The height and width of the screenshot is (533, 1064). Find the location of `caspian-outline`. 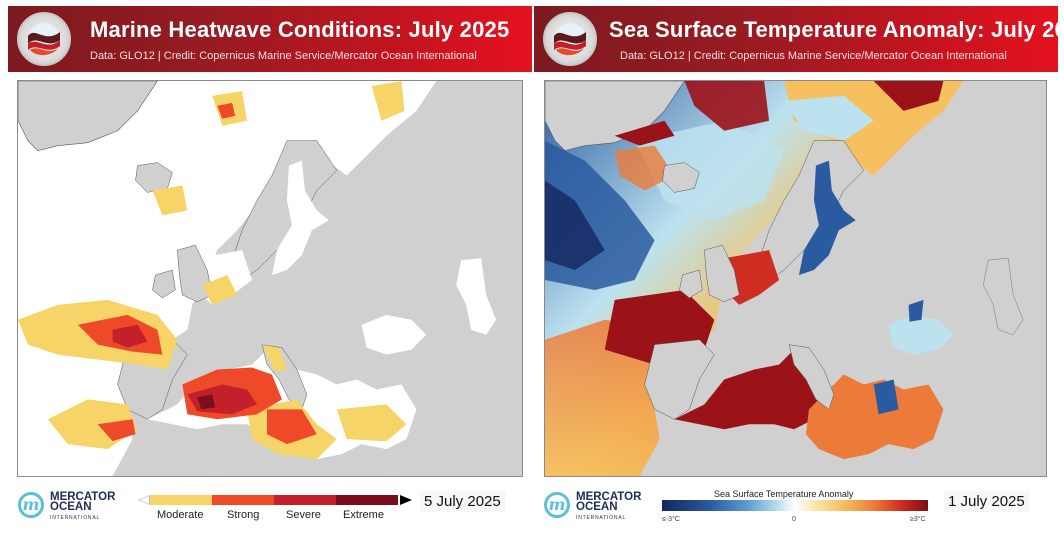

caspian-outline is located at coordinates (1003, 296).